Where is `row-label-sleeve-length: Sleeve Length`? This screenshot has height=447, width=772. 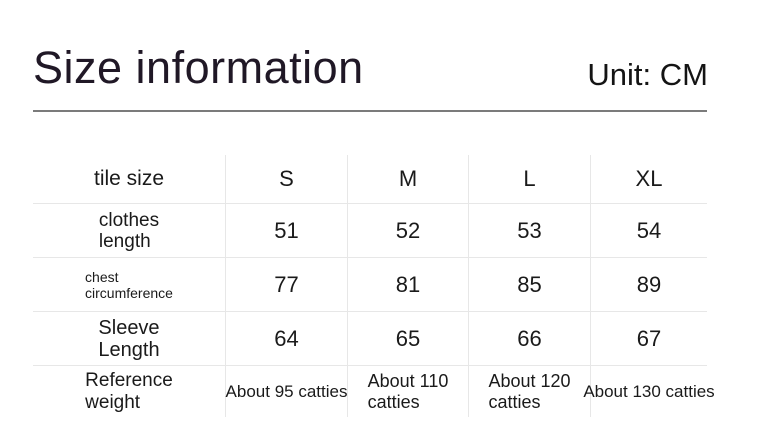
row-label-sleeve-length: Sleeve Length is located at coordinates (129, 338).